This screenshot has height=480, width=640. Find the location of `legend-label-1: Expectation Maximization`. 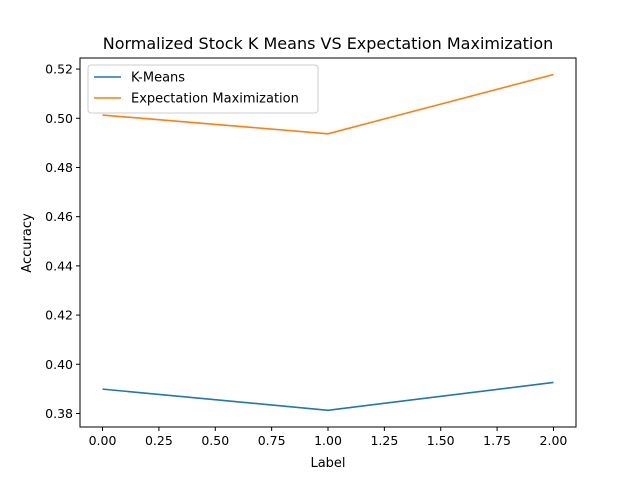

legend-label-1: Expectation Maximization is located at coordinates (215, 99).